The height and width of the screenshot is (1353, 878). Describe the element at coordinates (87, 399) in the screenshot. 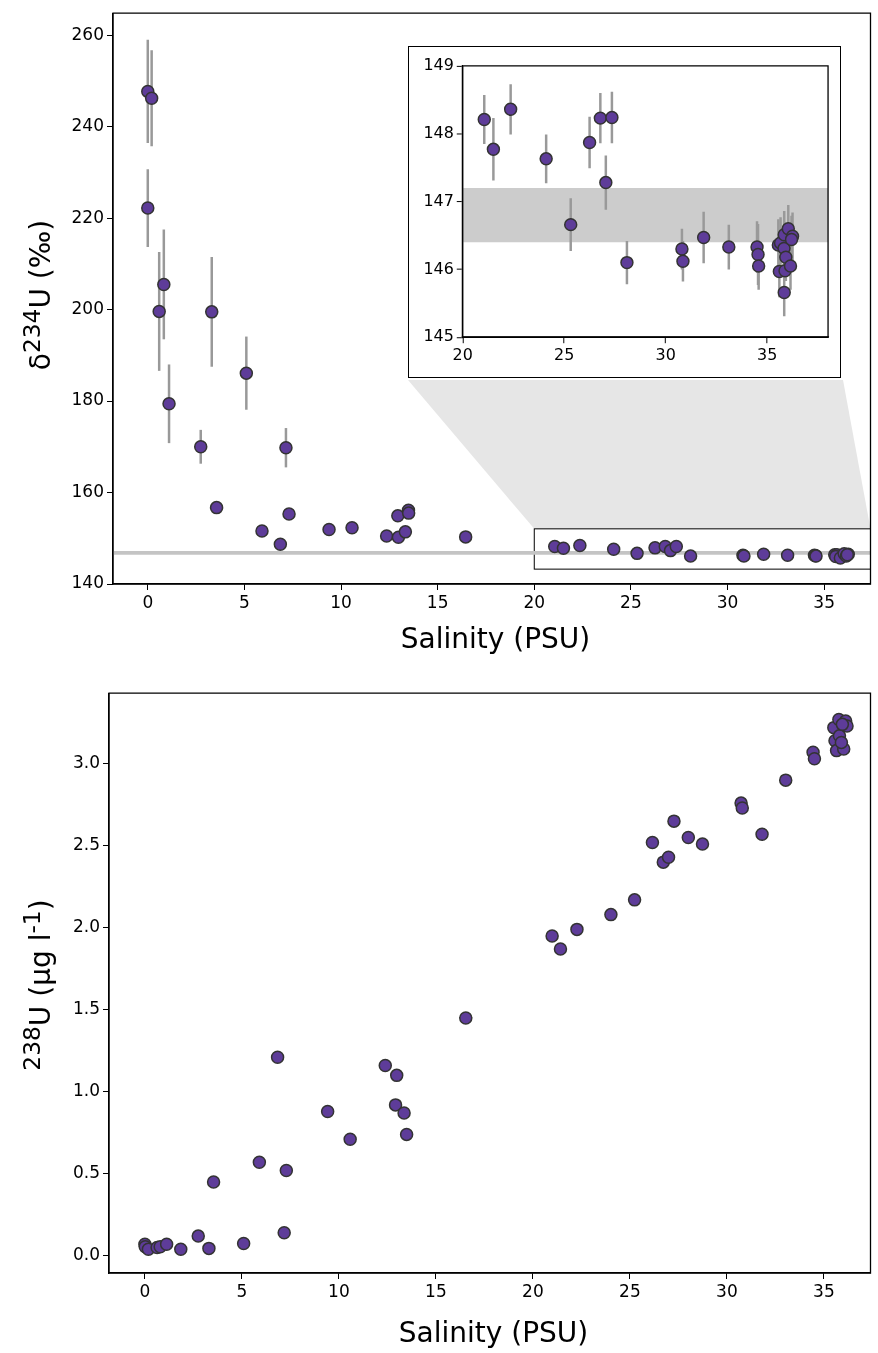

I see `y-tick-label: 180` at that location.